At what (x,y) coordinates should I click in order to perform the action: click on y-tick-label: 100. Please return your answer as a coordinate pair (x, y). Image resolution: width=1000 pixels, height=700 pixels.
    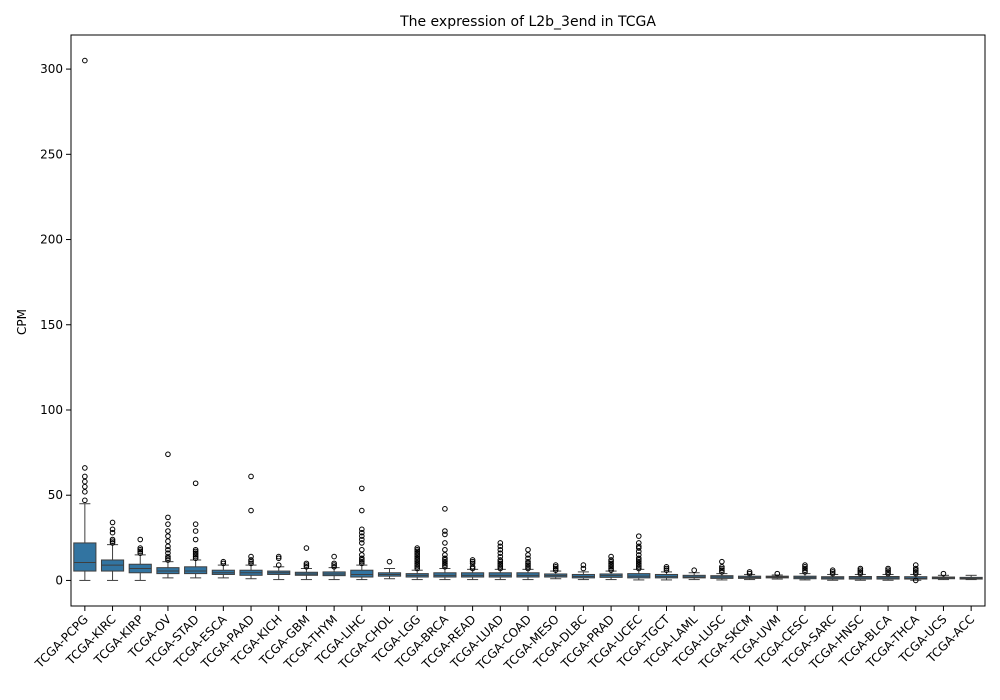
    Looking at the image, I should click on (51, 410).